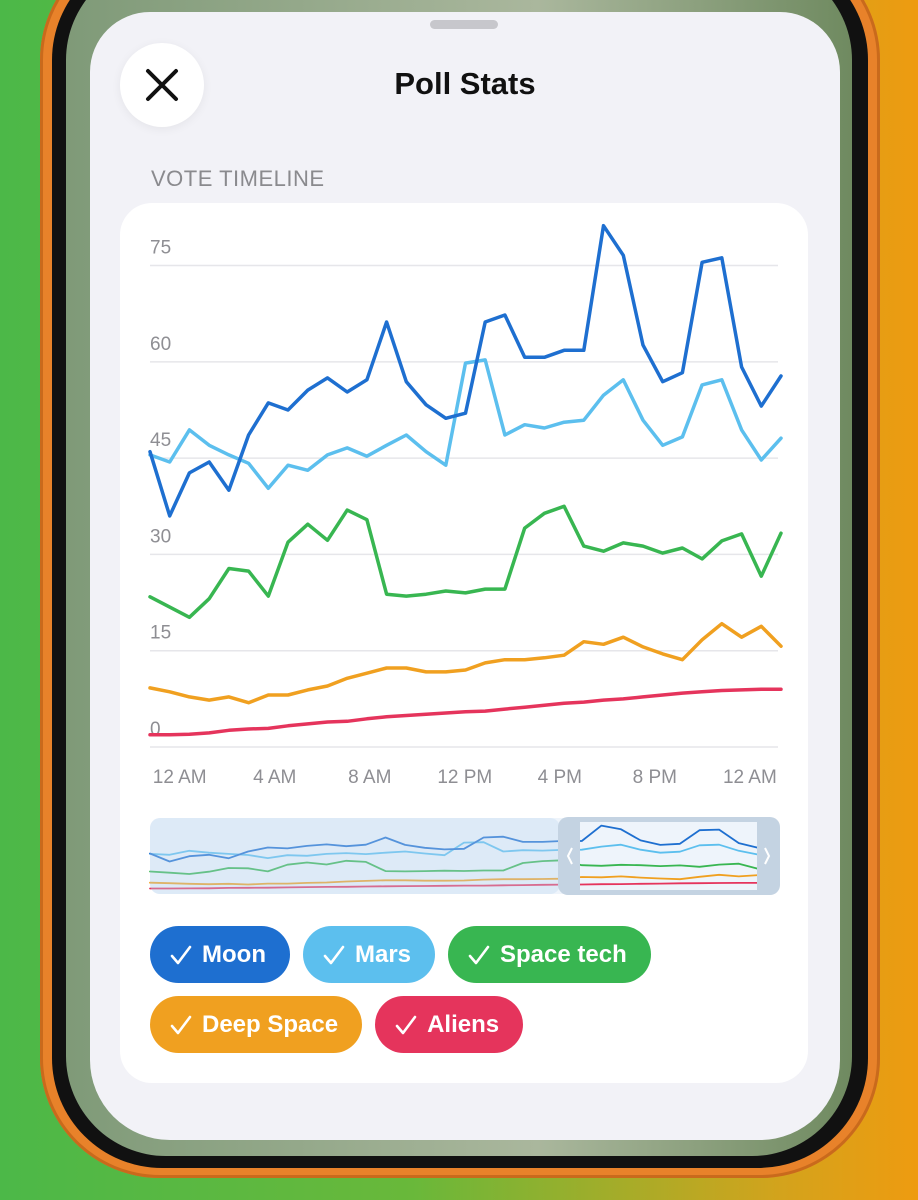 The height and width of the screenshot is (1200, 918). I want to click on x-tick-label: 4 PM, so click(560, 777).